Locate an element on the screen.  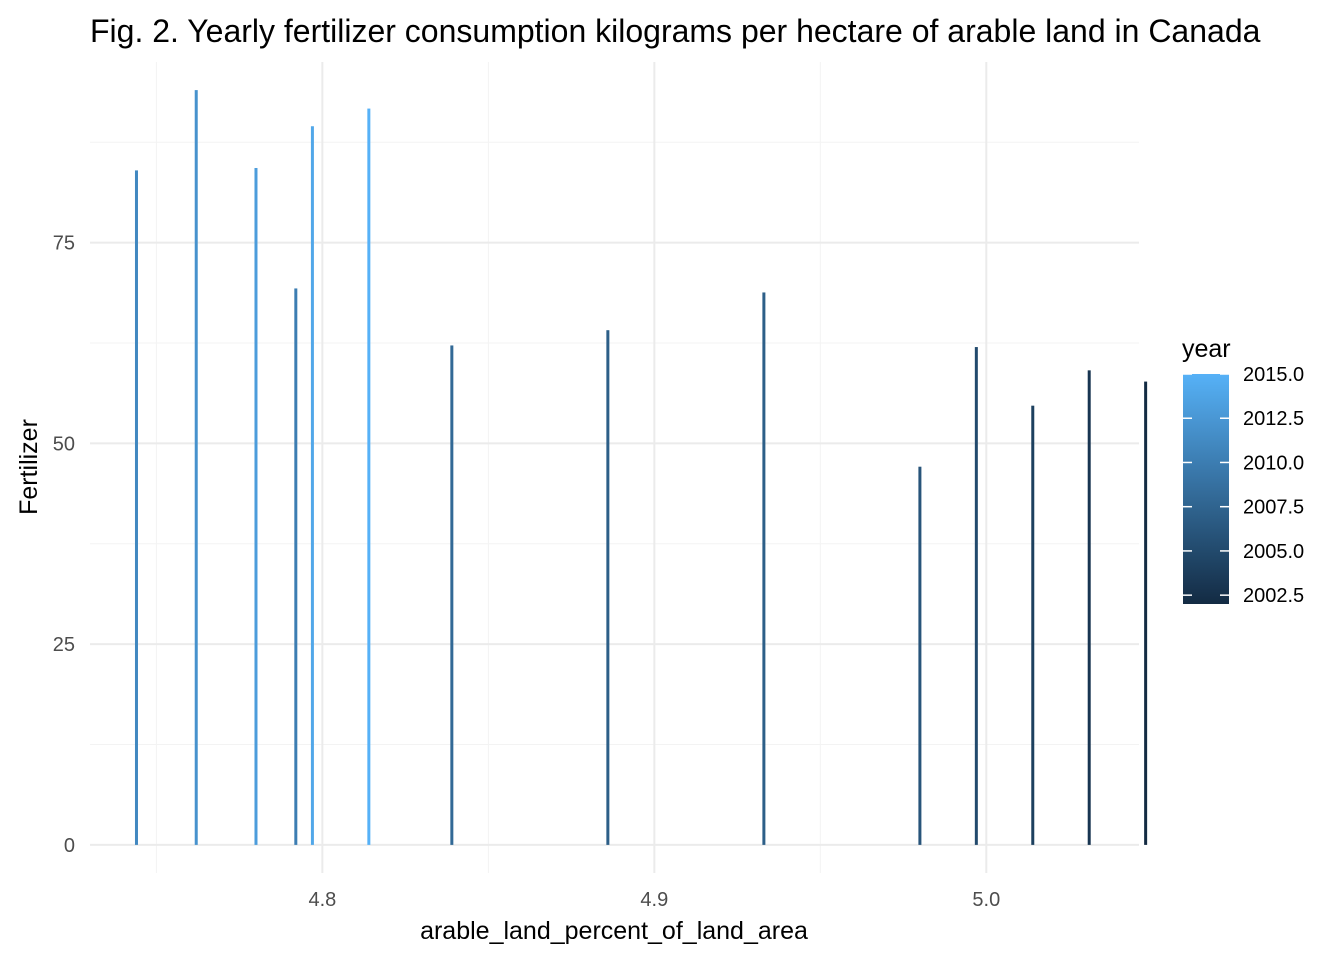
x-tick-label: 4.8 is located at coordinates (322, 900).